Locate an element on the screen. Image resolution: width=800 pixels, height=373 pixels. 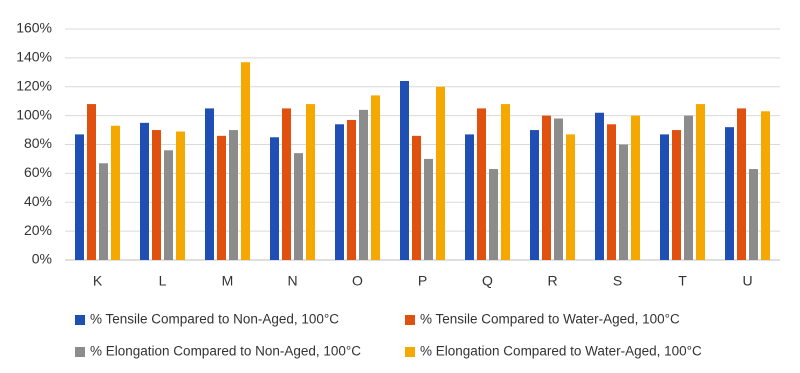
x-tick-label: L is located at coordinates (163, 281).